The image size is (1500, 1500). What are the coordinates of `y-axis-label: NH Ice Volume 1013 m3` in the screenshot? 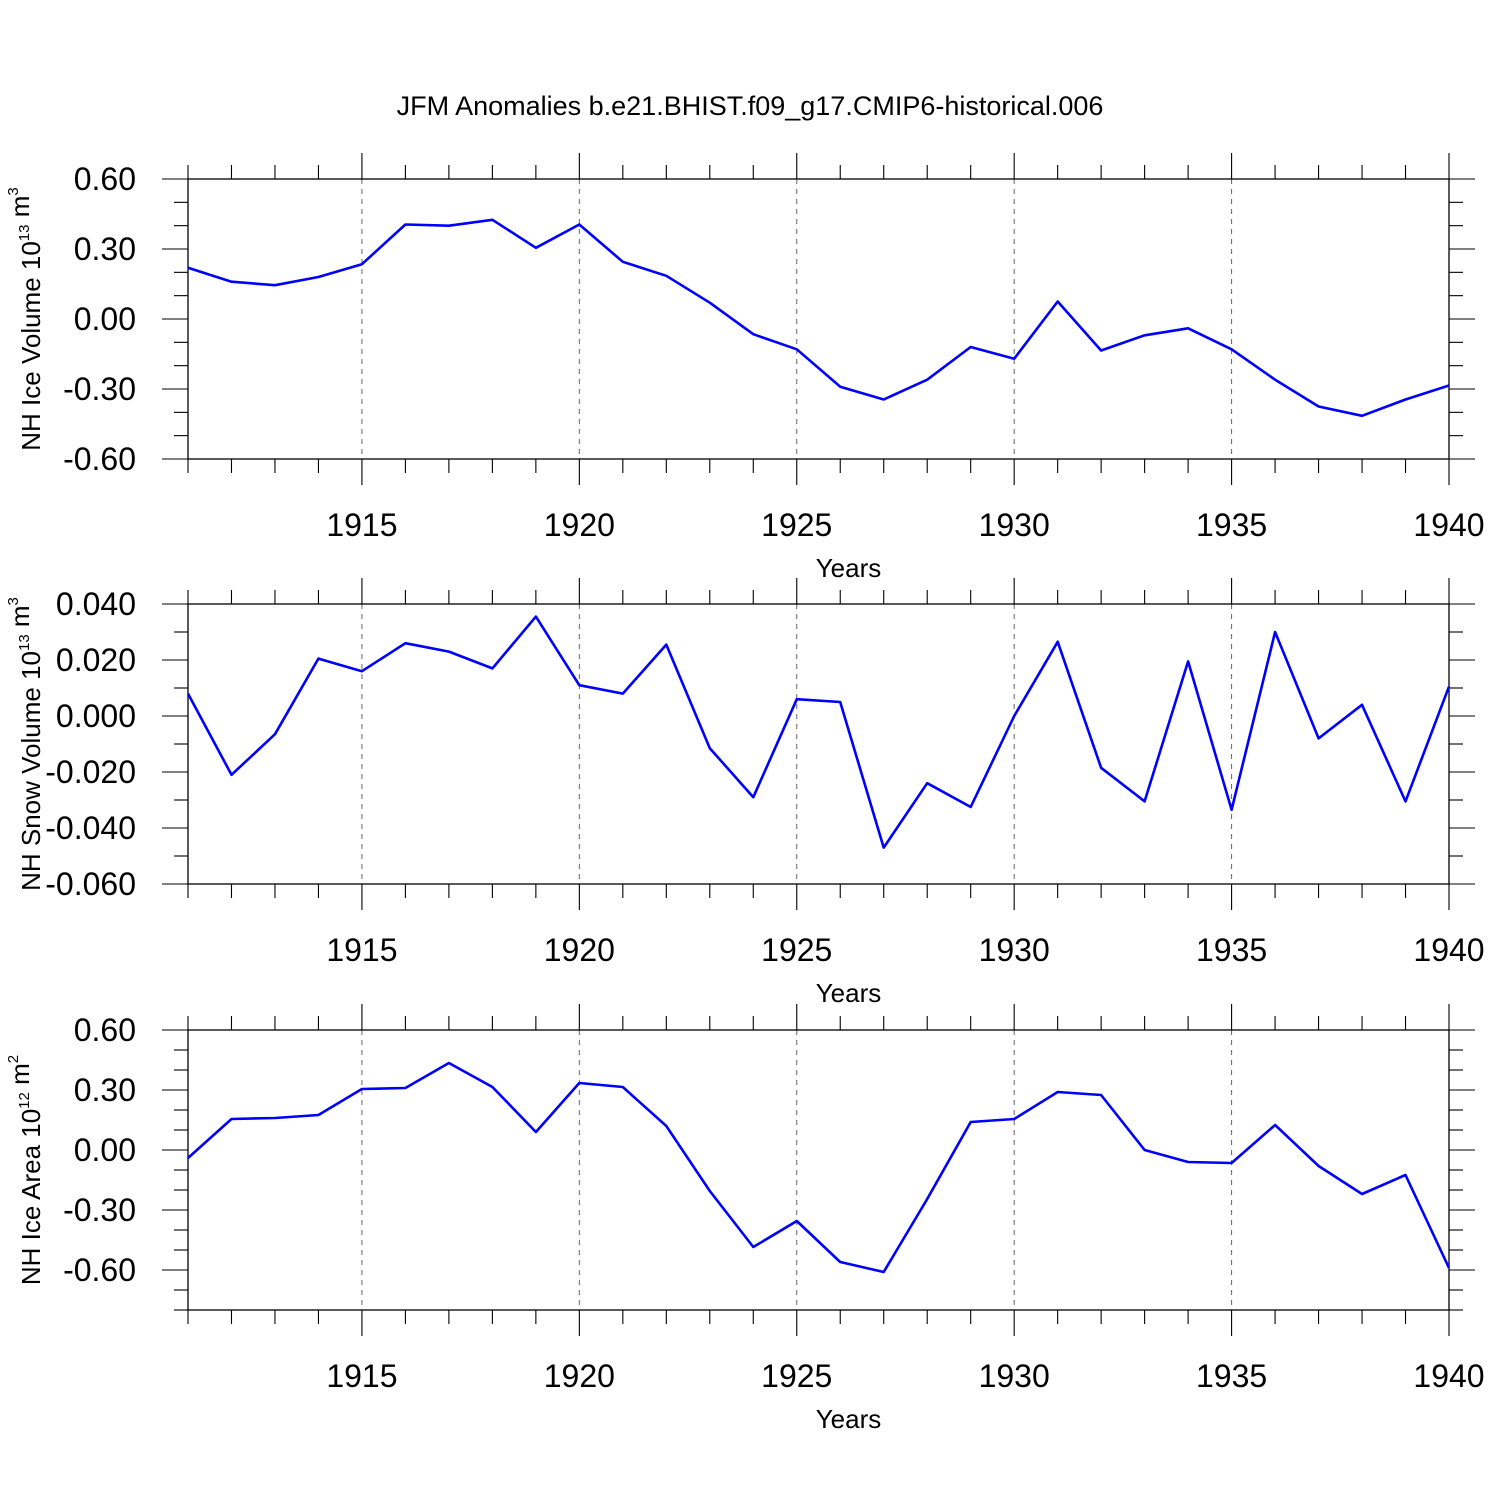 It's located at (25, 318).